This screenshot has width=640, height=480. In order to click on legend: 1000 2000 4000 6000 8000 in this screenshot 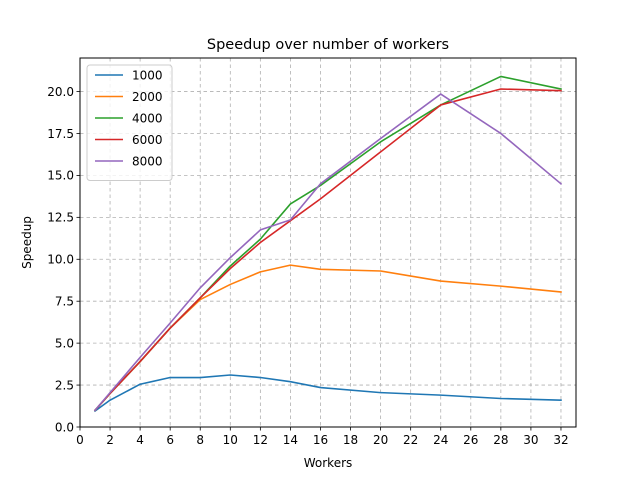, I will do `click(129, 122)`.